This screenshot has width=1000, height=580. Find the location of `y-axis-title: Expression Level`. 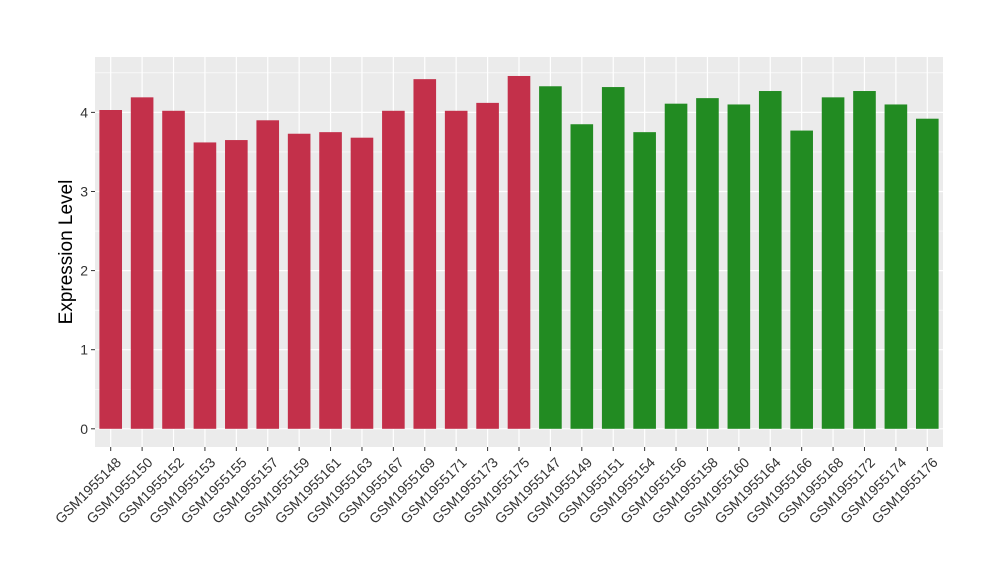

y-axis-title: Expression Level is located at coordinates (66, 252).